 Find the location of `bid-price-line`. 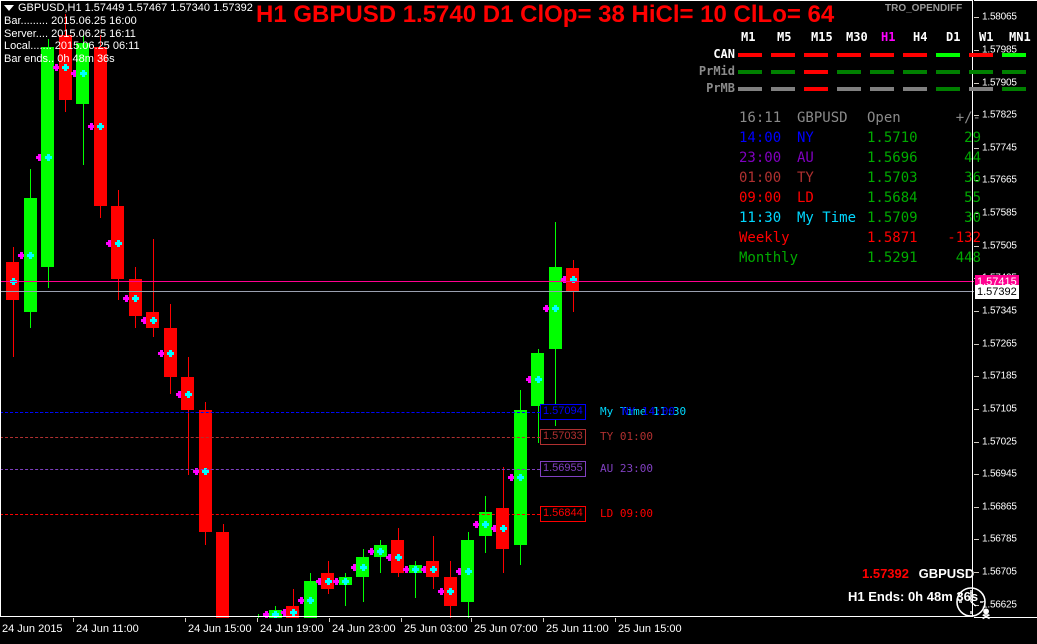

bid-price-line is located at coordinates (487, 291).